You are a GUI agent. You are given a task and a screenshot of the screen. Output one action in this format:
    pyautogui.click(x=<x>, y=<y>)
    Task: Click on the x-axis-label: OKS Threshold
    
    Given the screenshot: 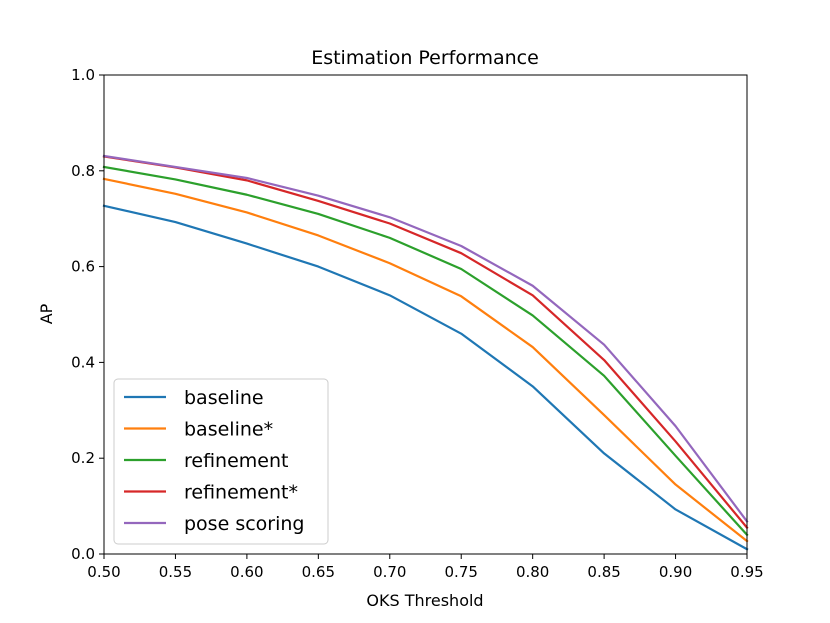 What is the action you would take?
    pyautogui.click(x=424, y=600)
    